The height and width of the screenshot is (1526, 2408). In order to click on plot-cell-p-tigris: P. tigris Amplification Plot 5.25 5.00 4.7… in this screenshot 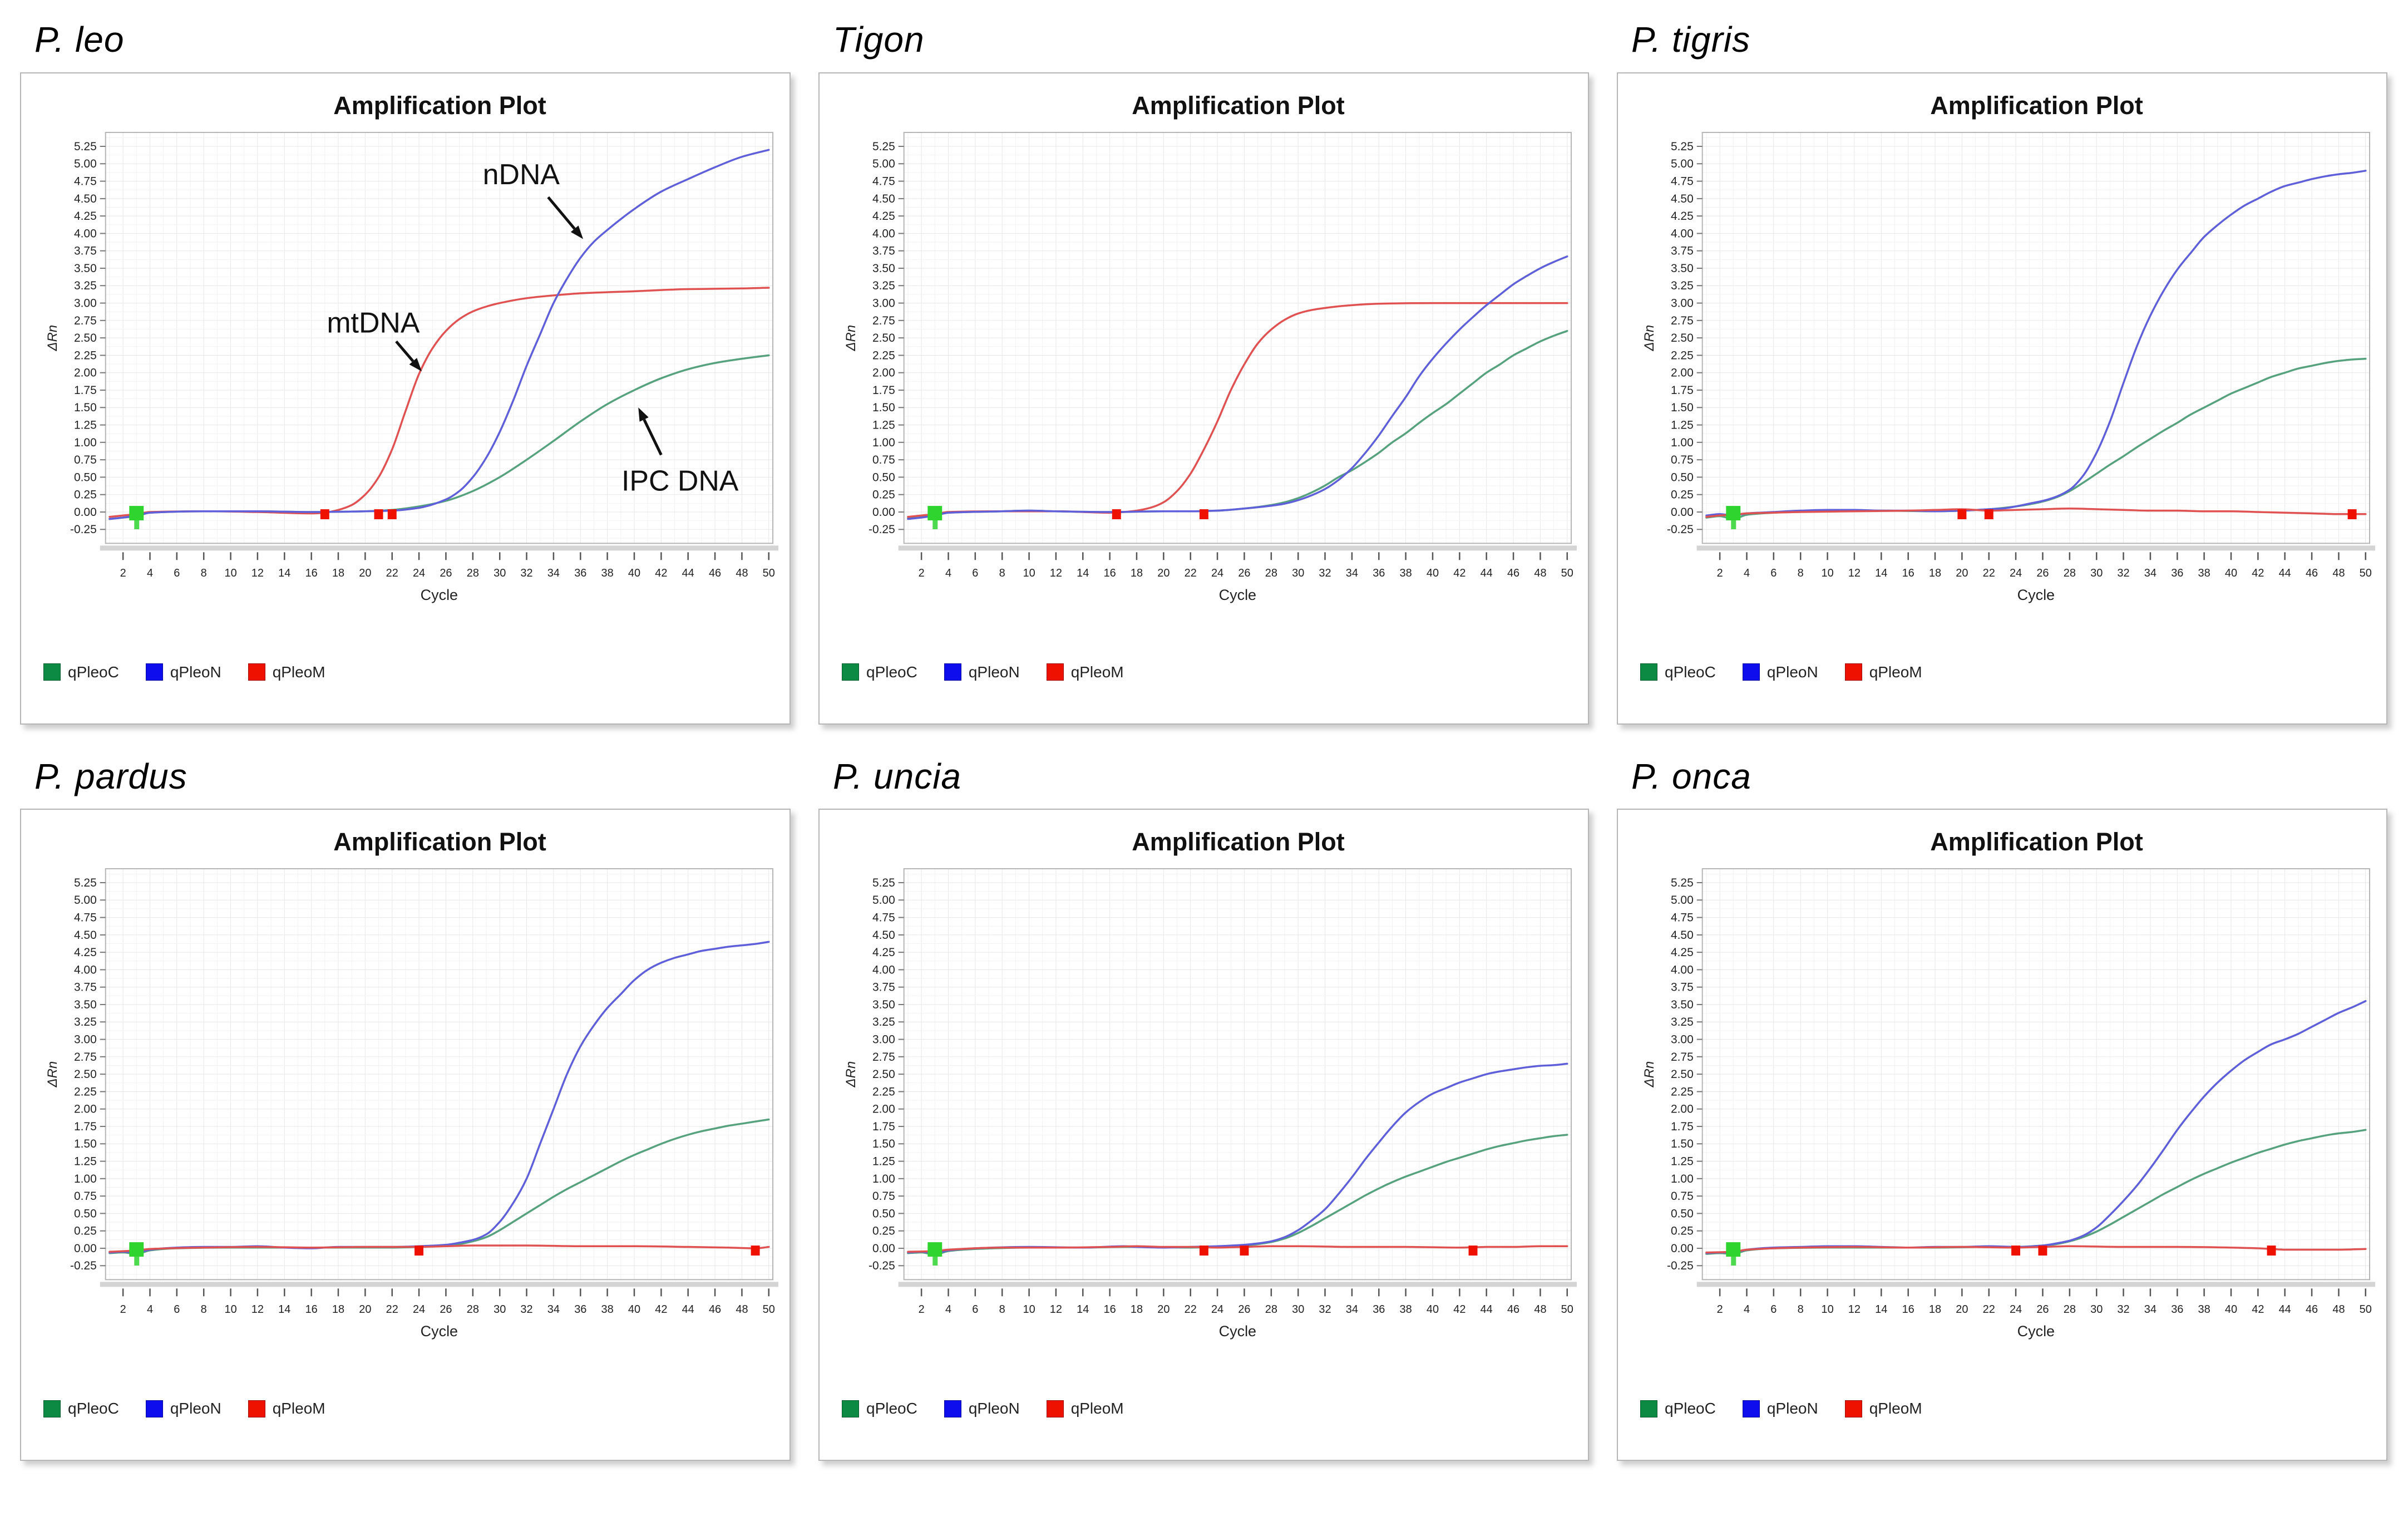, I will do `click(2002, 369)`.